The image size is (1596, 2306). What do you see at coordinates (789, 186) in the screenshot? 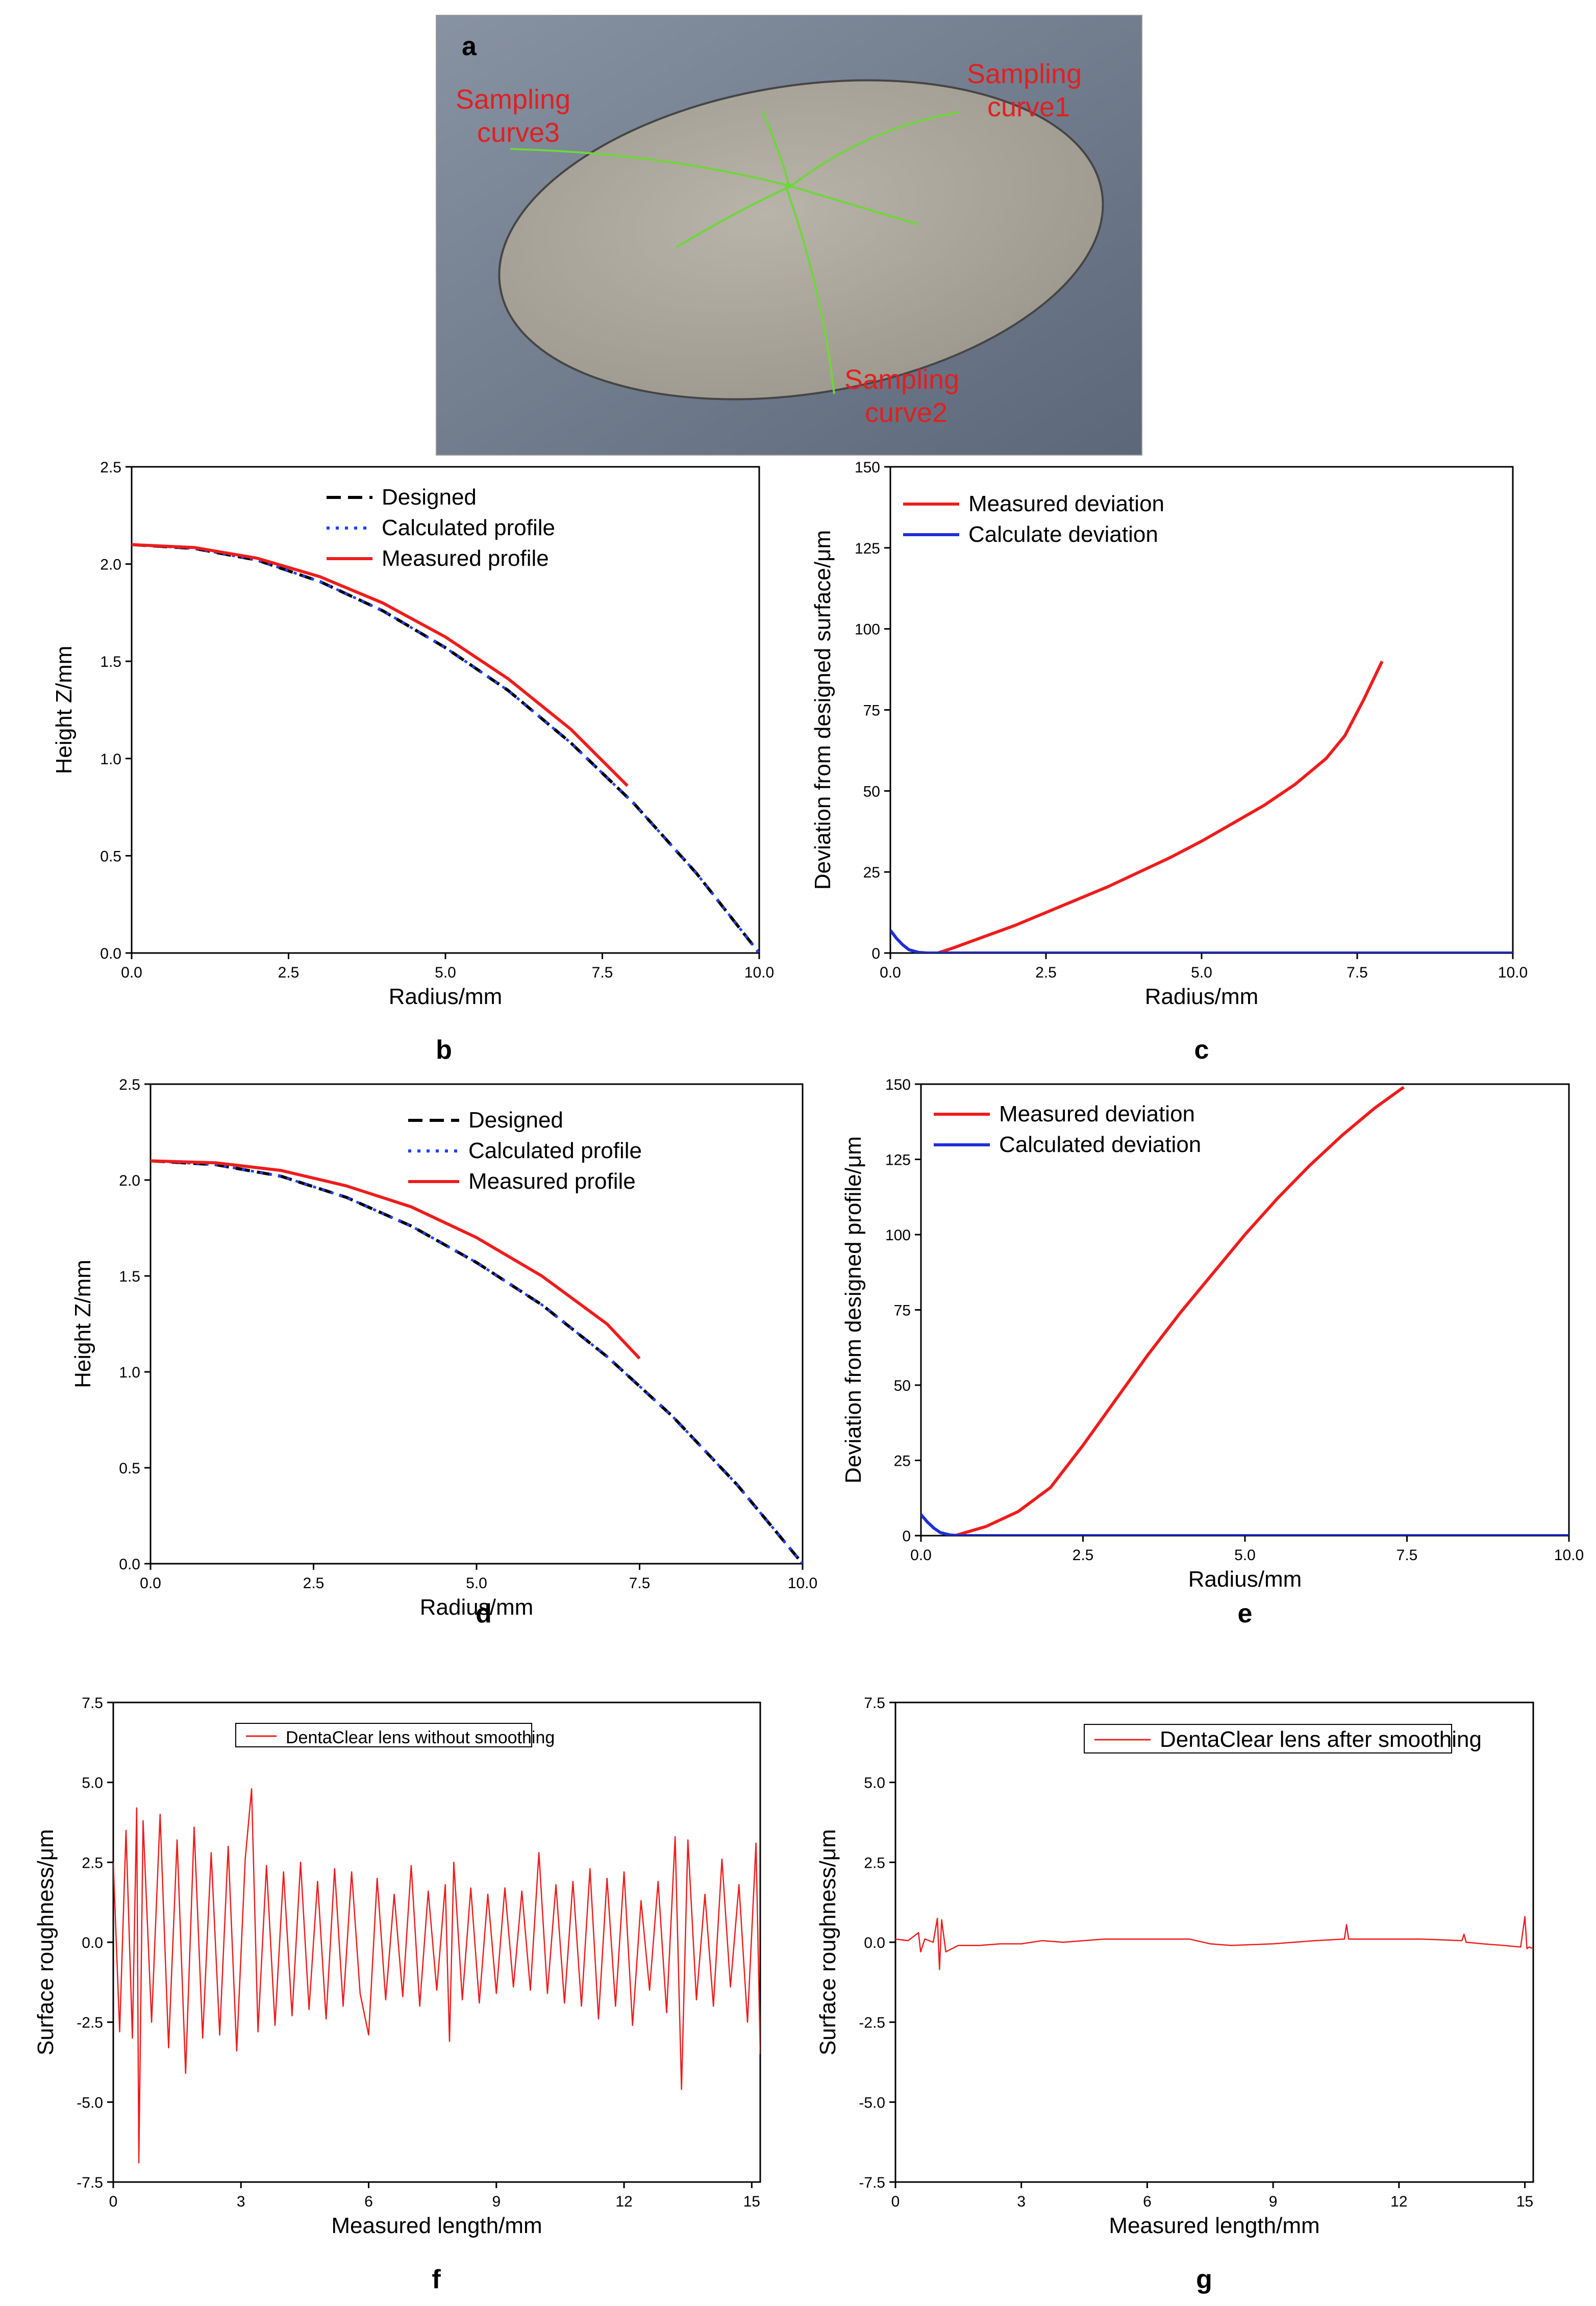
I see `curve-intersection-point` at bounding box center [789, 186].